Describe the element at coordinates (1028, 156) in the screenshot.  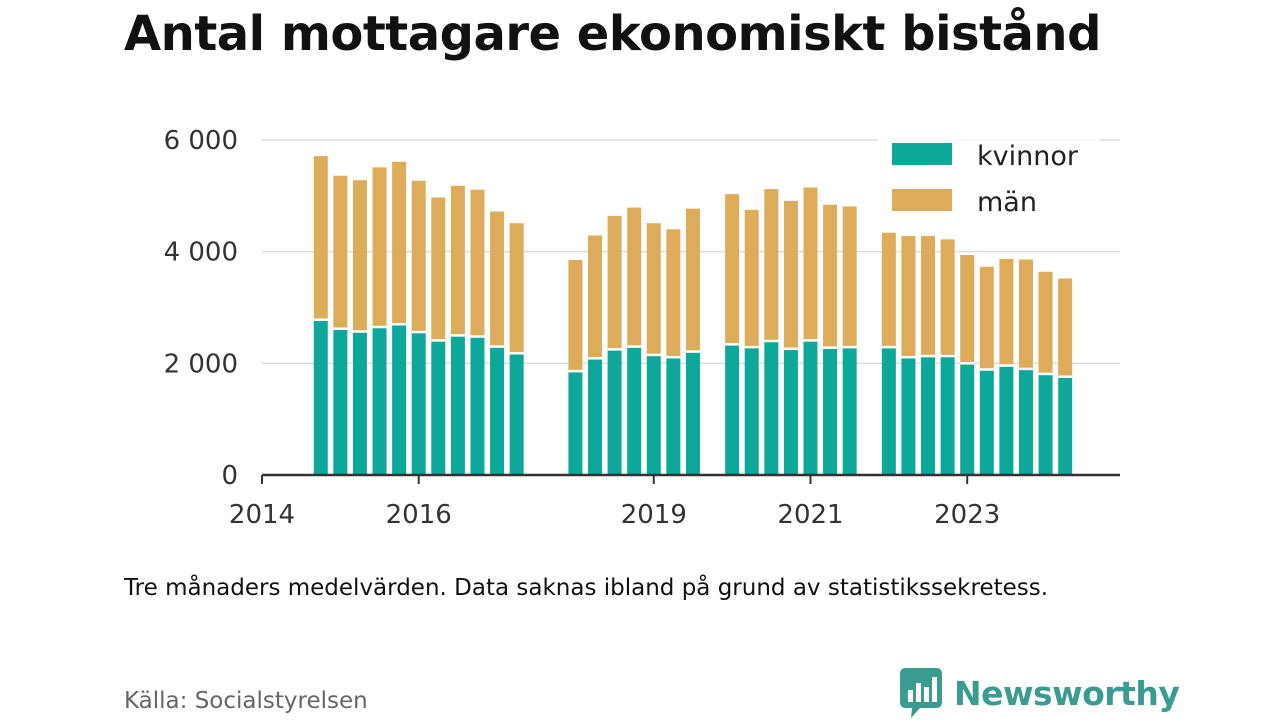
I see `legend-label: kvinnor` at that location.